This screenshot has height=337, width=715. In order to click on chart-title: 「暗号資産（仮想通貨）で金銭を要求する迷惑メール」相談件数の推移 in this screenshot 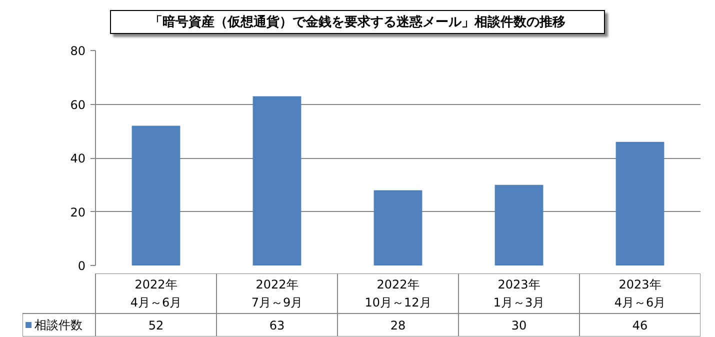, I will do `click(358, 23)`.